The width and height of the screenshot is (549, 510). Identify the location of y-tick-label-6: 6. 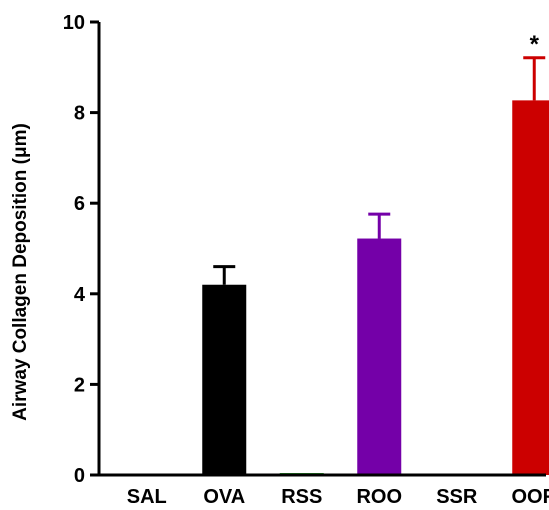
(79, 204).